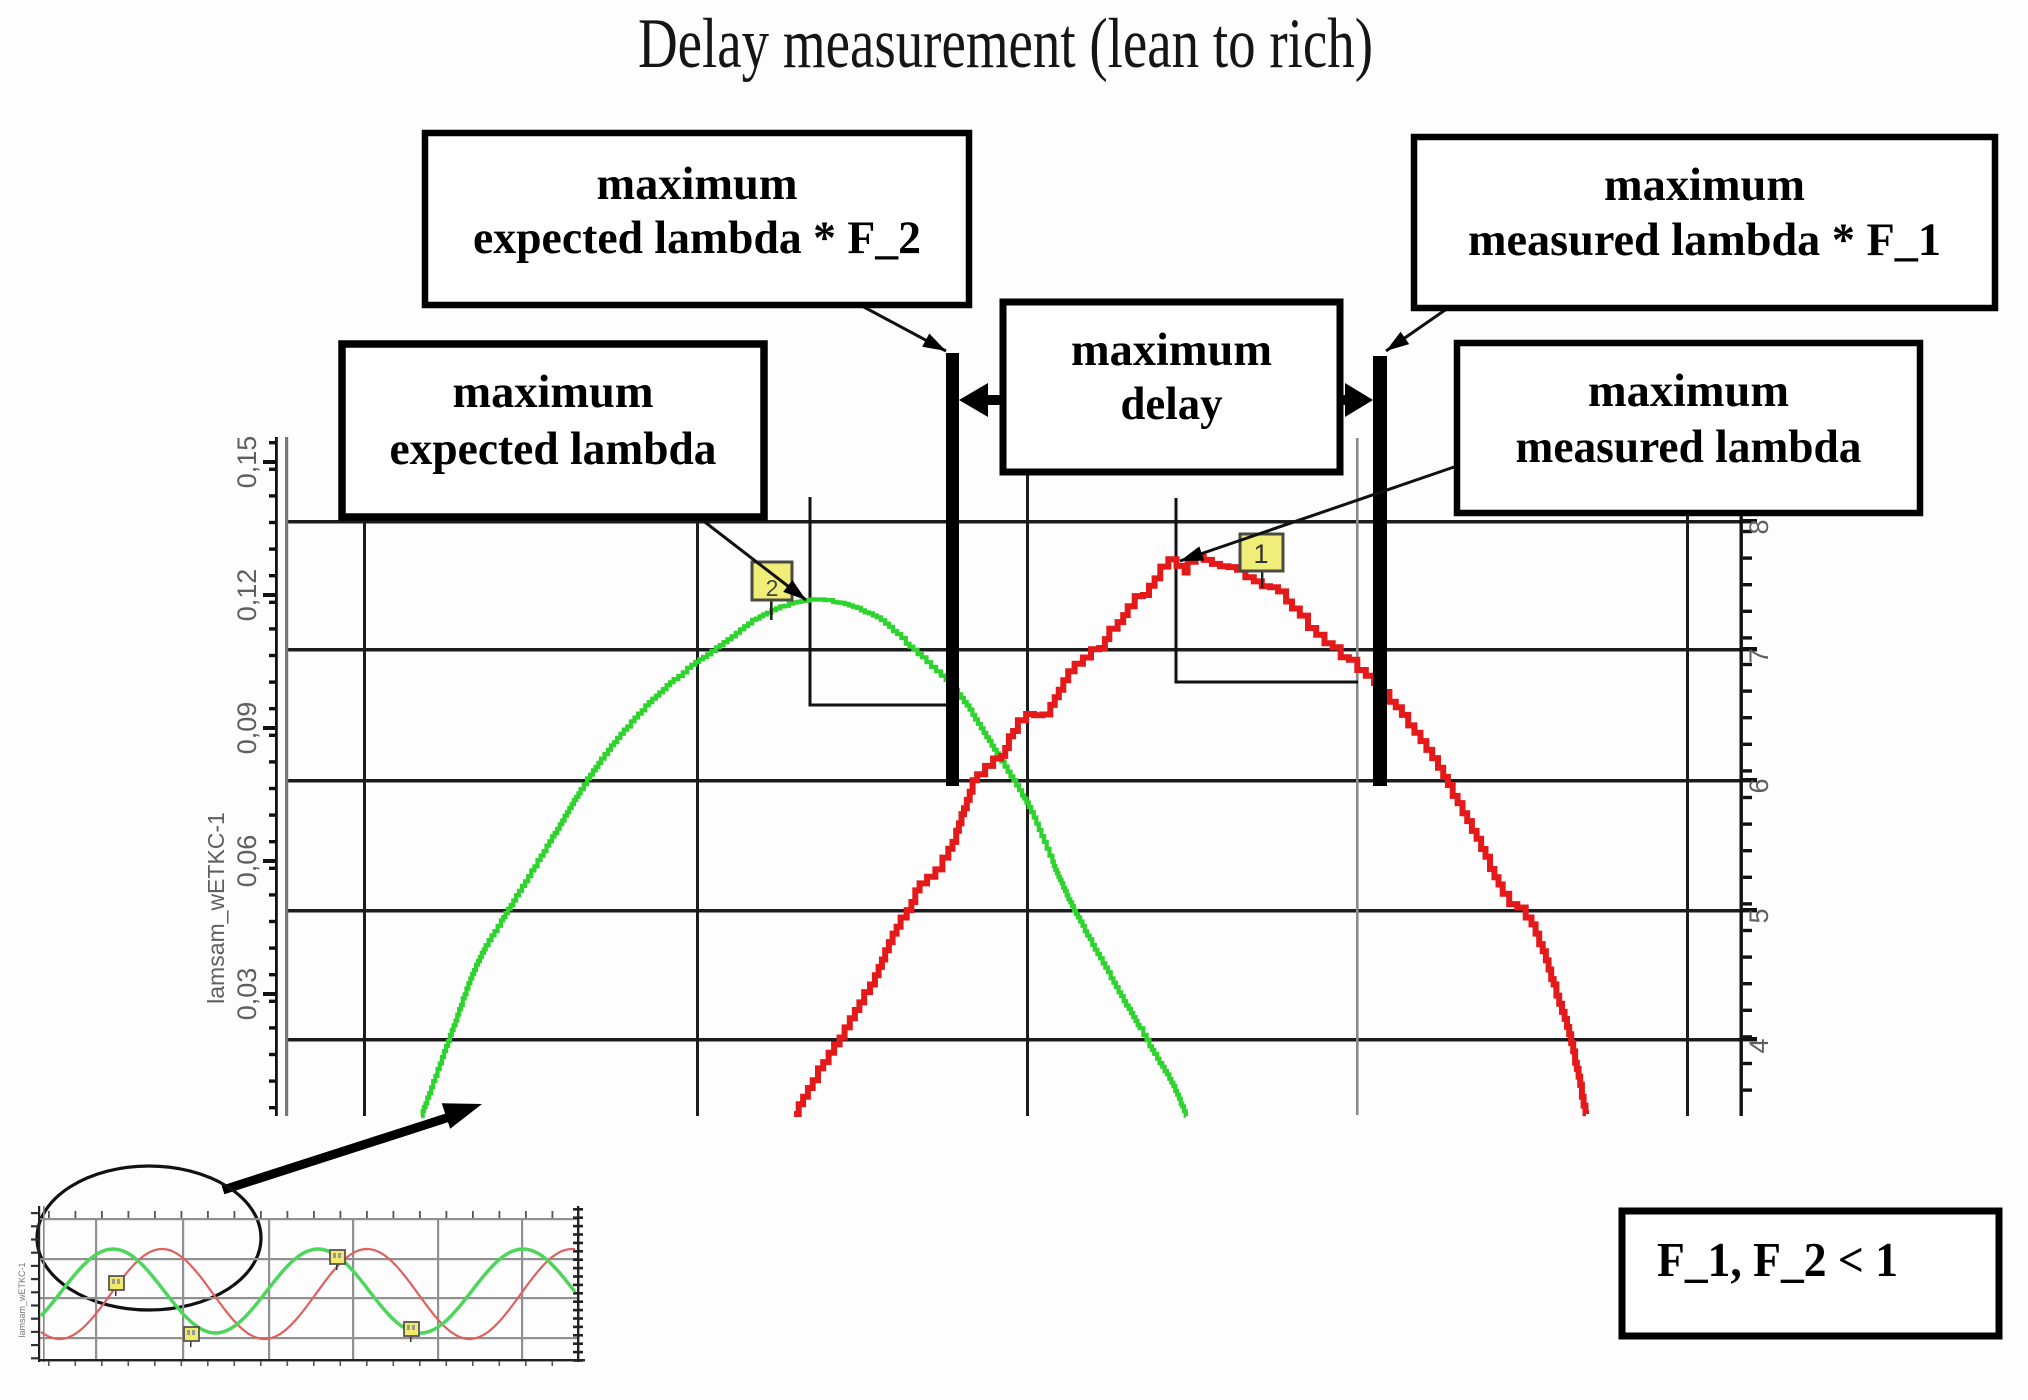  What do you see at coordinates (697, 238) in the screenshot?
I see `svg-text: expected lambda * F_2` at bounding box center [697, 238].